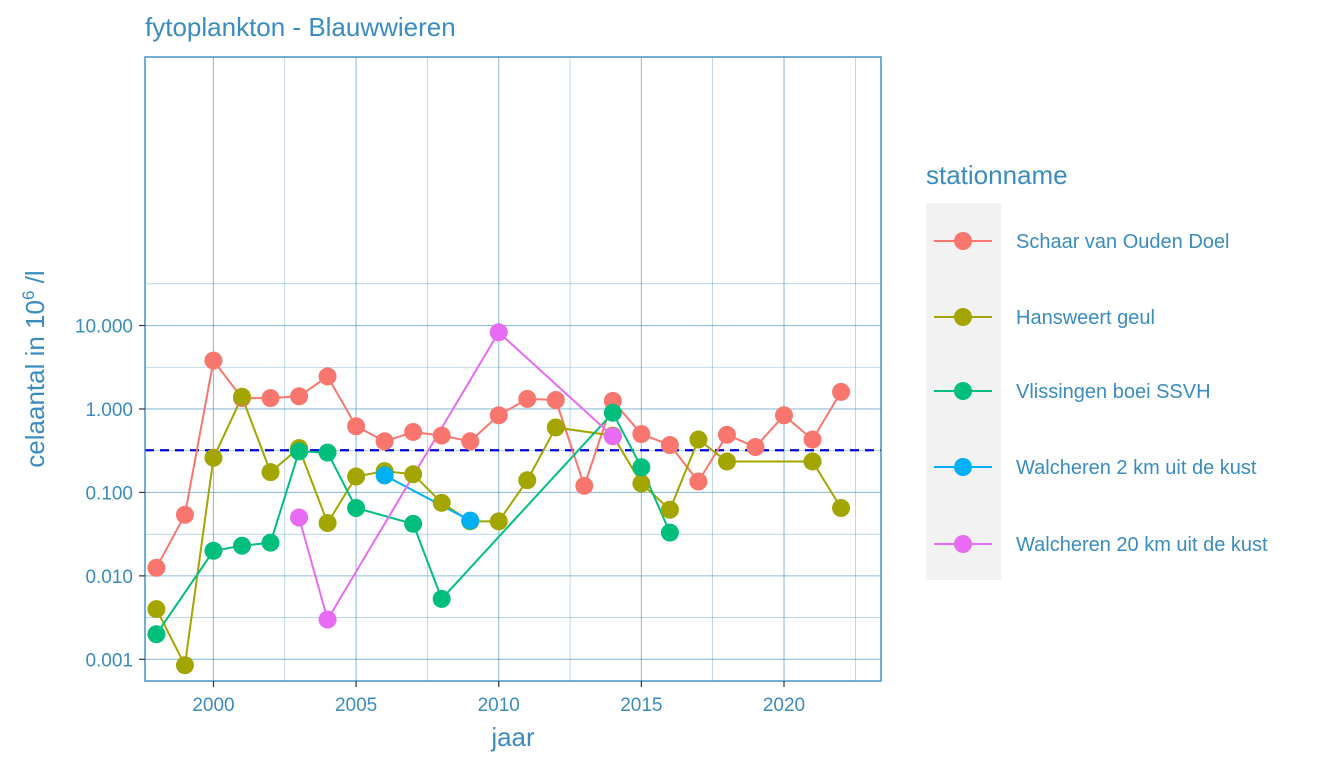 Image resolution: width=1344 pixels, height=768 pixels. Describe the element at coordinates (104, 327) in the screenshot. I see `y-tick-label: 10.000` at that location.